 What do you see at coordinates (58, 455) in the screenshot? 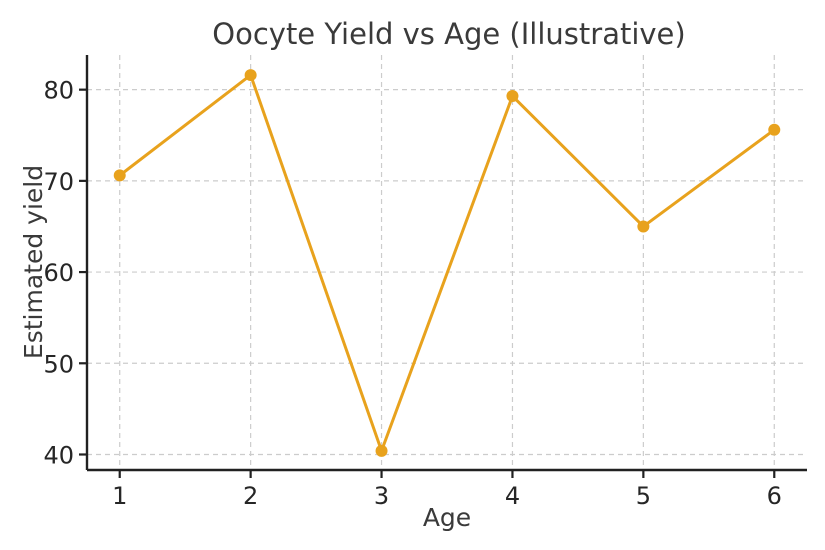
I see `y-tick-label: 40` at bounding box center [58, 455].